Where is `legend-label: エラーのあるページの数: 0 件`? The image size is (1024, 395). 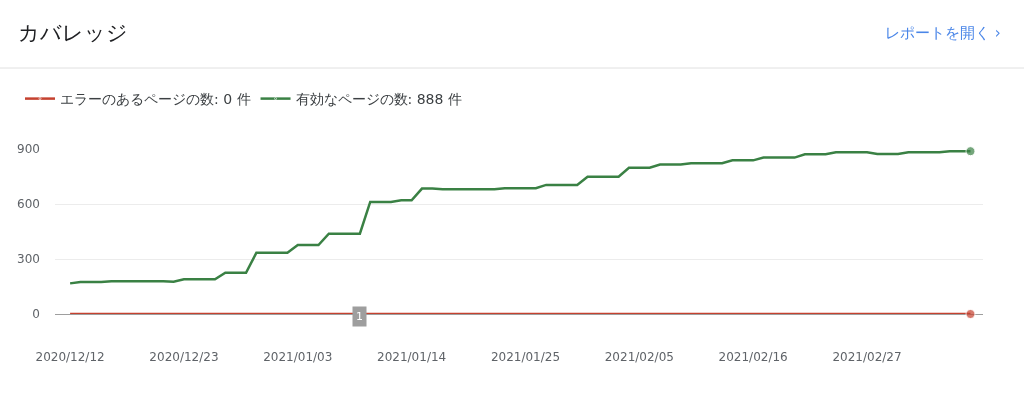 legend-label: エラーのあるページの数: 0 件 is located at coordinates (155, 99).